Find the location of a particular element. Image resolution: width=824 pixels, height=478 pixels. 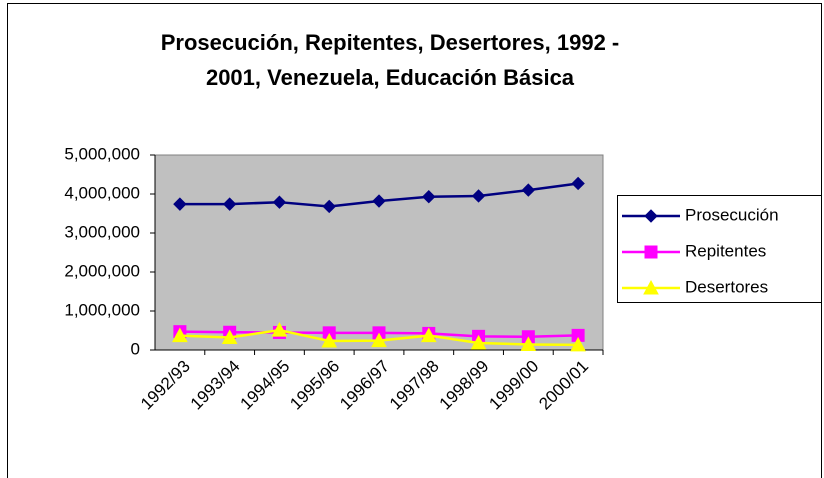

legend-label: Desertores is located at coordinates (726, 286).